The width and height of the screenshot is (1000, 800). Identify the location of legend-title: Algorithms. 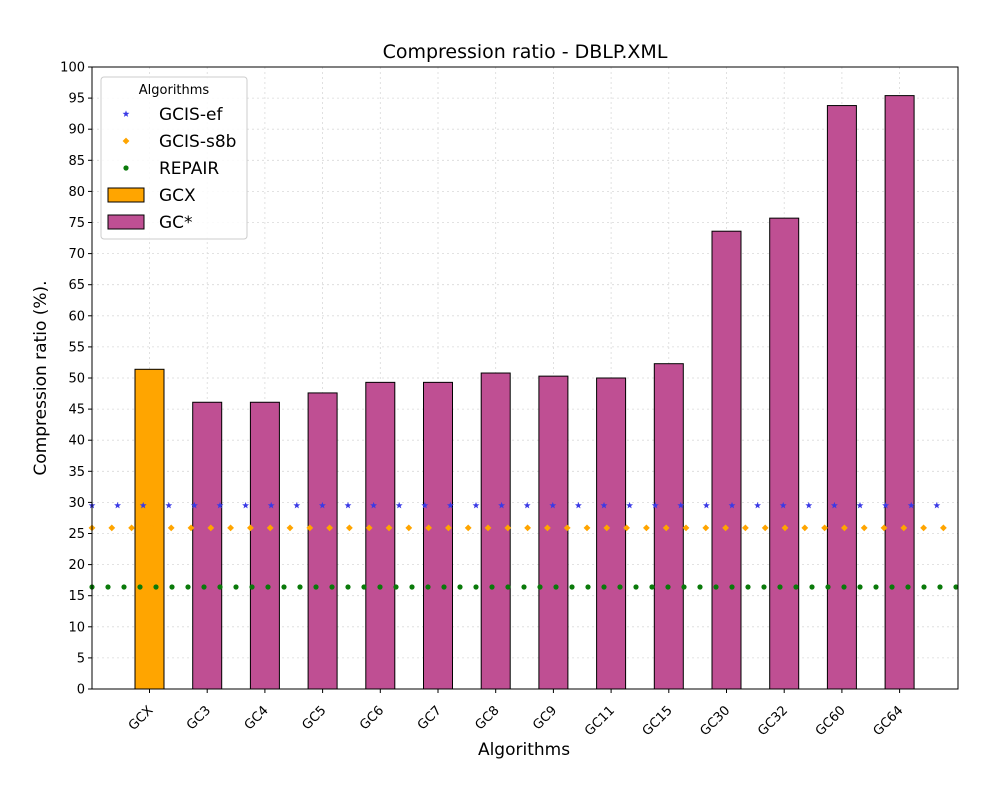
(174, 90).